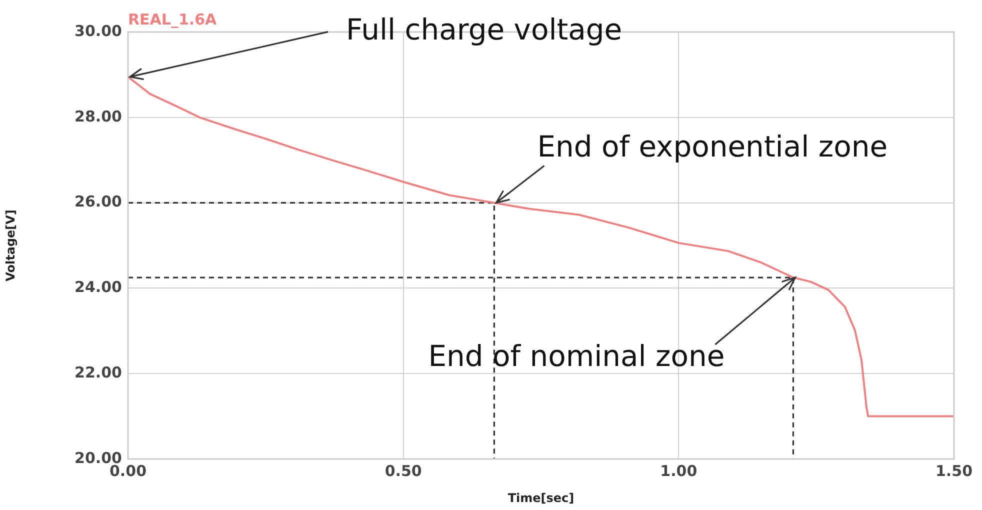 The image size is (982, 510). What do you see at coordinates (679, 471) in the screenshot?
I see `x-tick-label: 1.00` at bounding box center [679, 471].